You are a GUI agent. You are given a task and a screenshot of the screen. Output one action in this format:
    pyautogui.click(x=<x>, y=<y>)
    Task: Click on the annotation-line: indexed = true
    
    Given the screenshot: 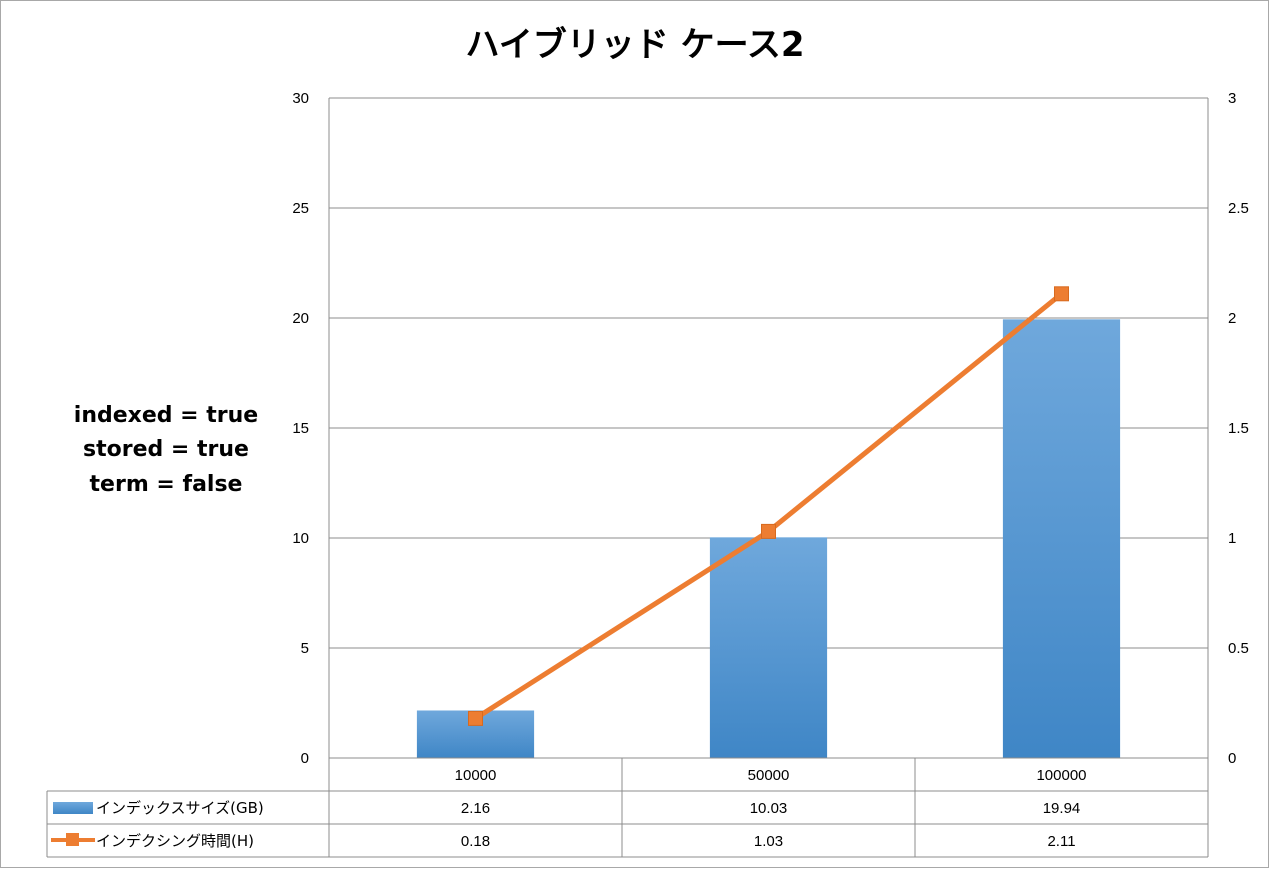 What is the action you would take?
    pyautogui.click(x=166, y=415)
    